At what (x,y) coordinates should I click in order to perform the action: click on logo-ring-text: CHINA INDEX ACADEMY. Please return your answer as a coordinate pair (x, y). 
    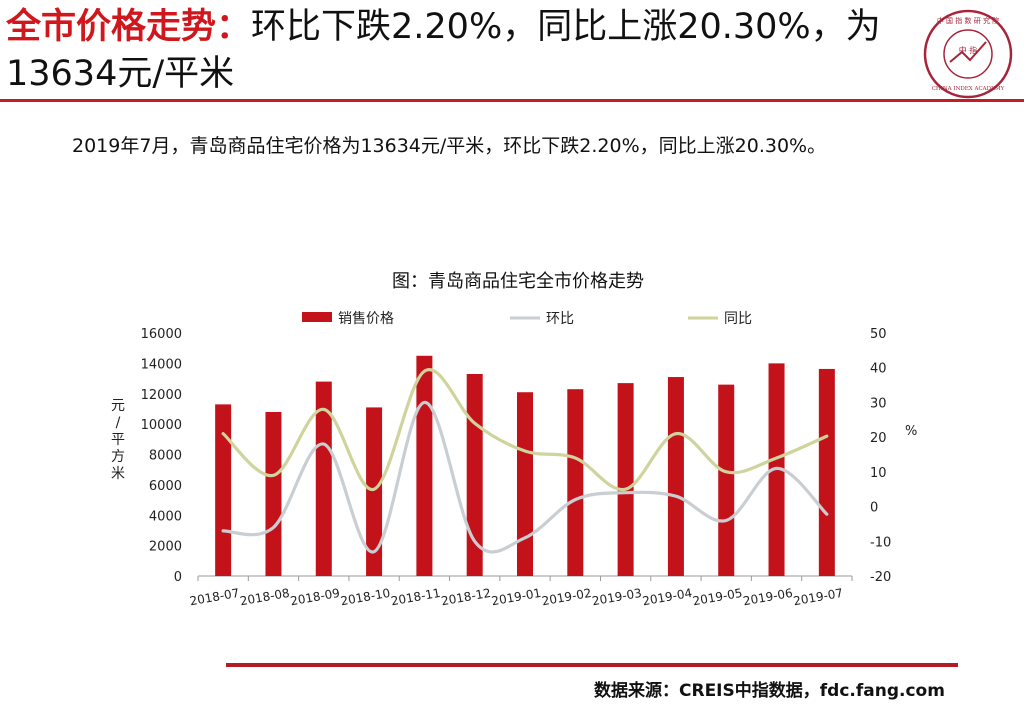
    Looking at the image, I should click on (968, 89).